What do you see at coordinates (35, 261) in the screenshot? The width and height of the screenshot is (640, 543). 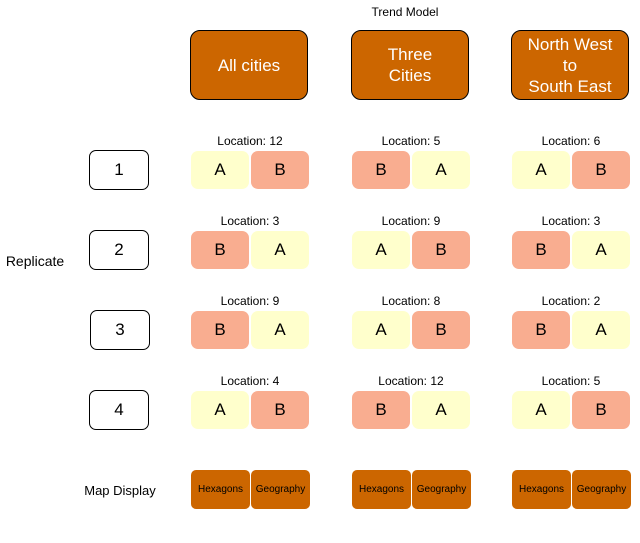 I see `replicate-label: Replicate` at bounding box center [35, 261].